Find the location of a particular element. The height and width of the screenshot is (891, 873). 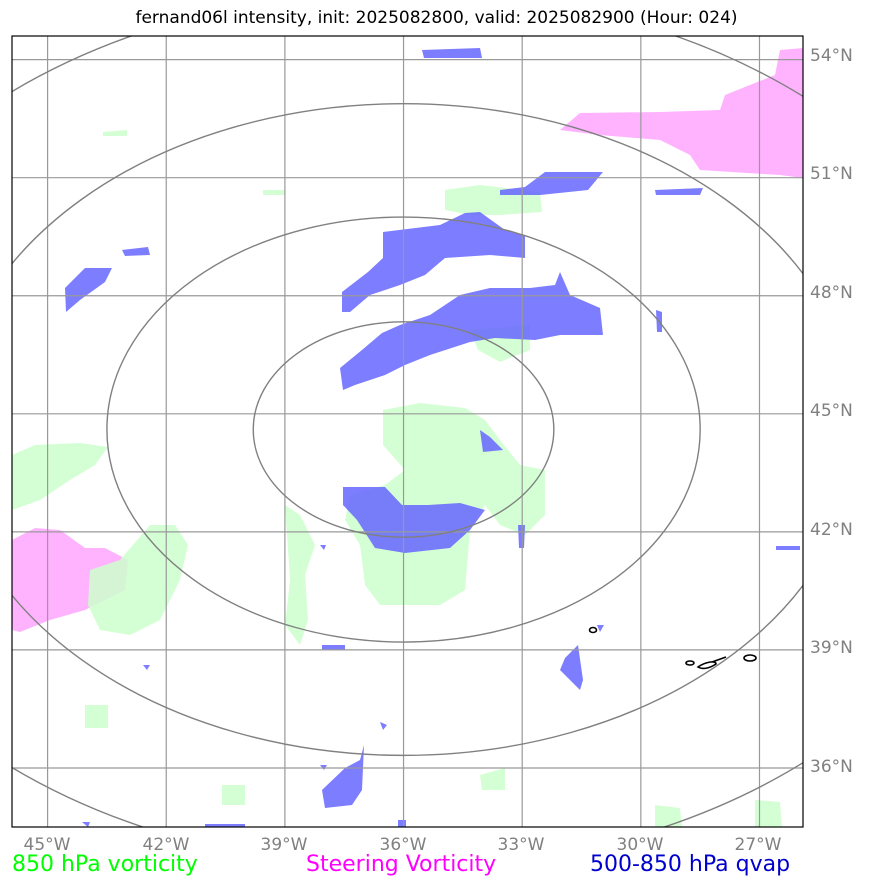

latitude-labels: 54°N 51°N 48°N 45°N 42°N 39°N 36°N is located at coordinates (831, 411).